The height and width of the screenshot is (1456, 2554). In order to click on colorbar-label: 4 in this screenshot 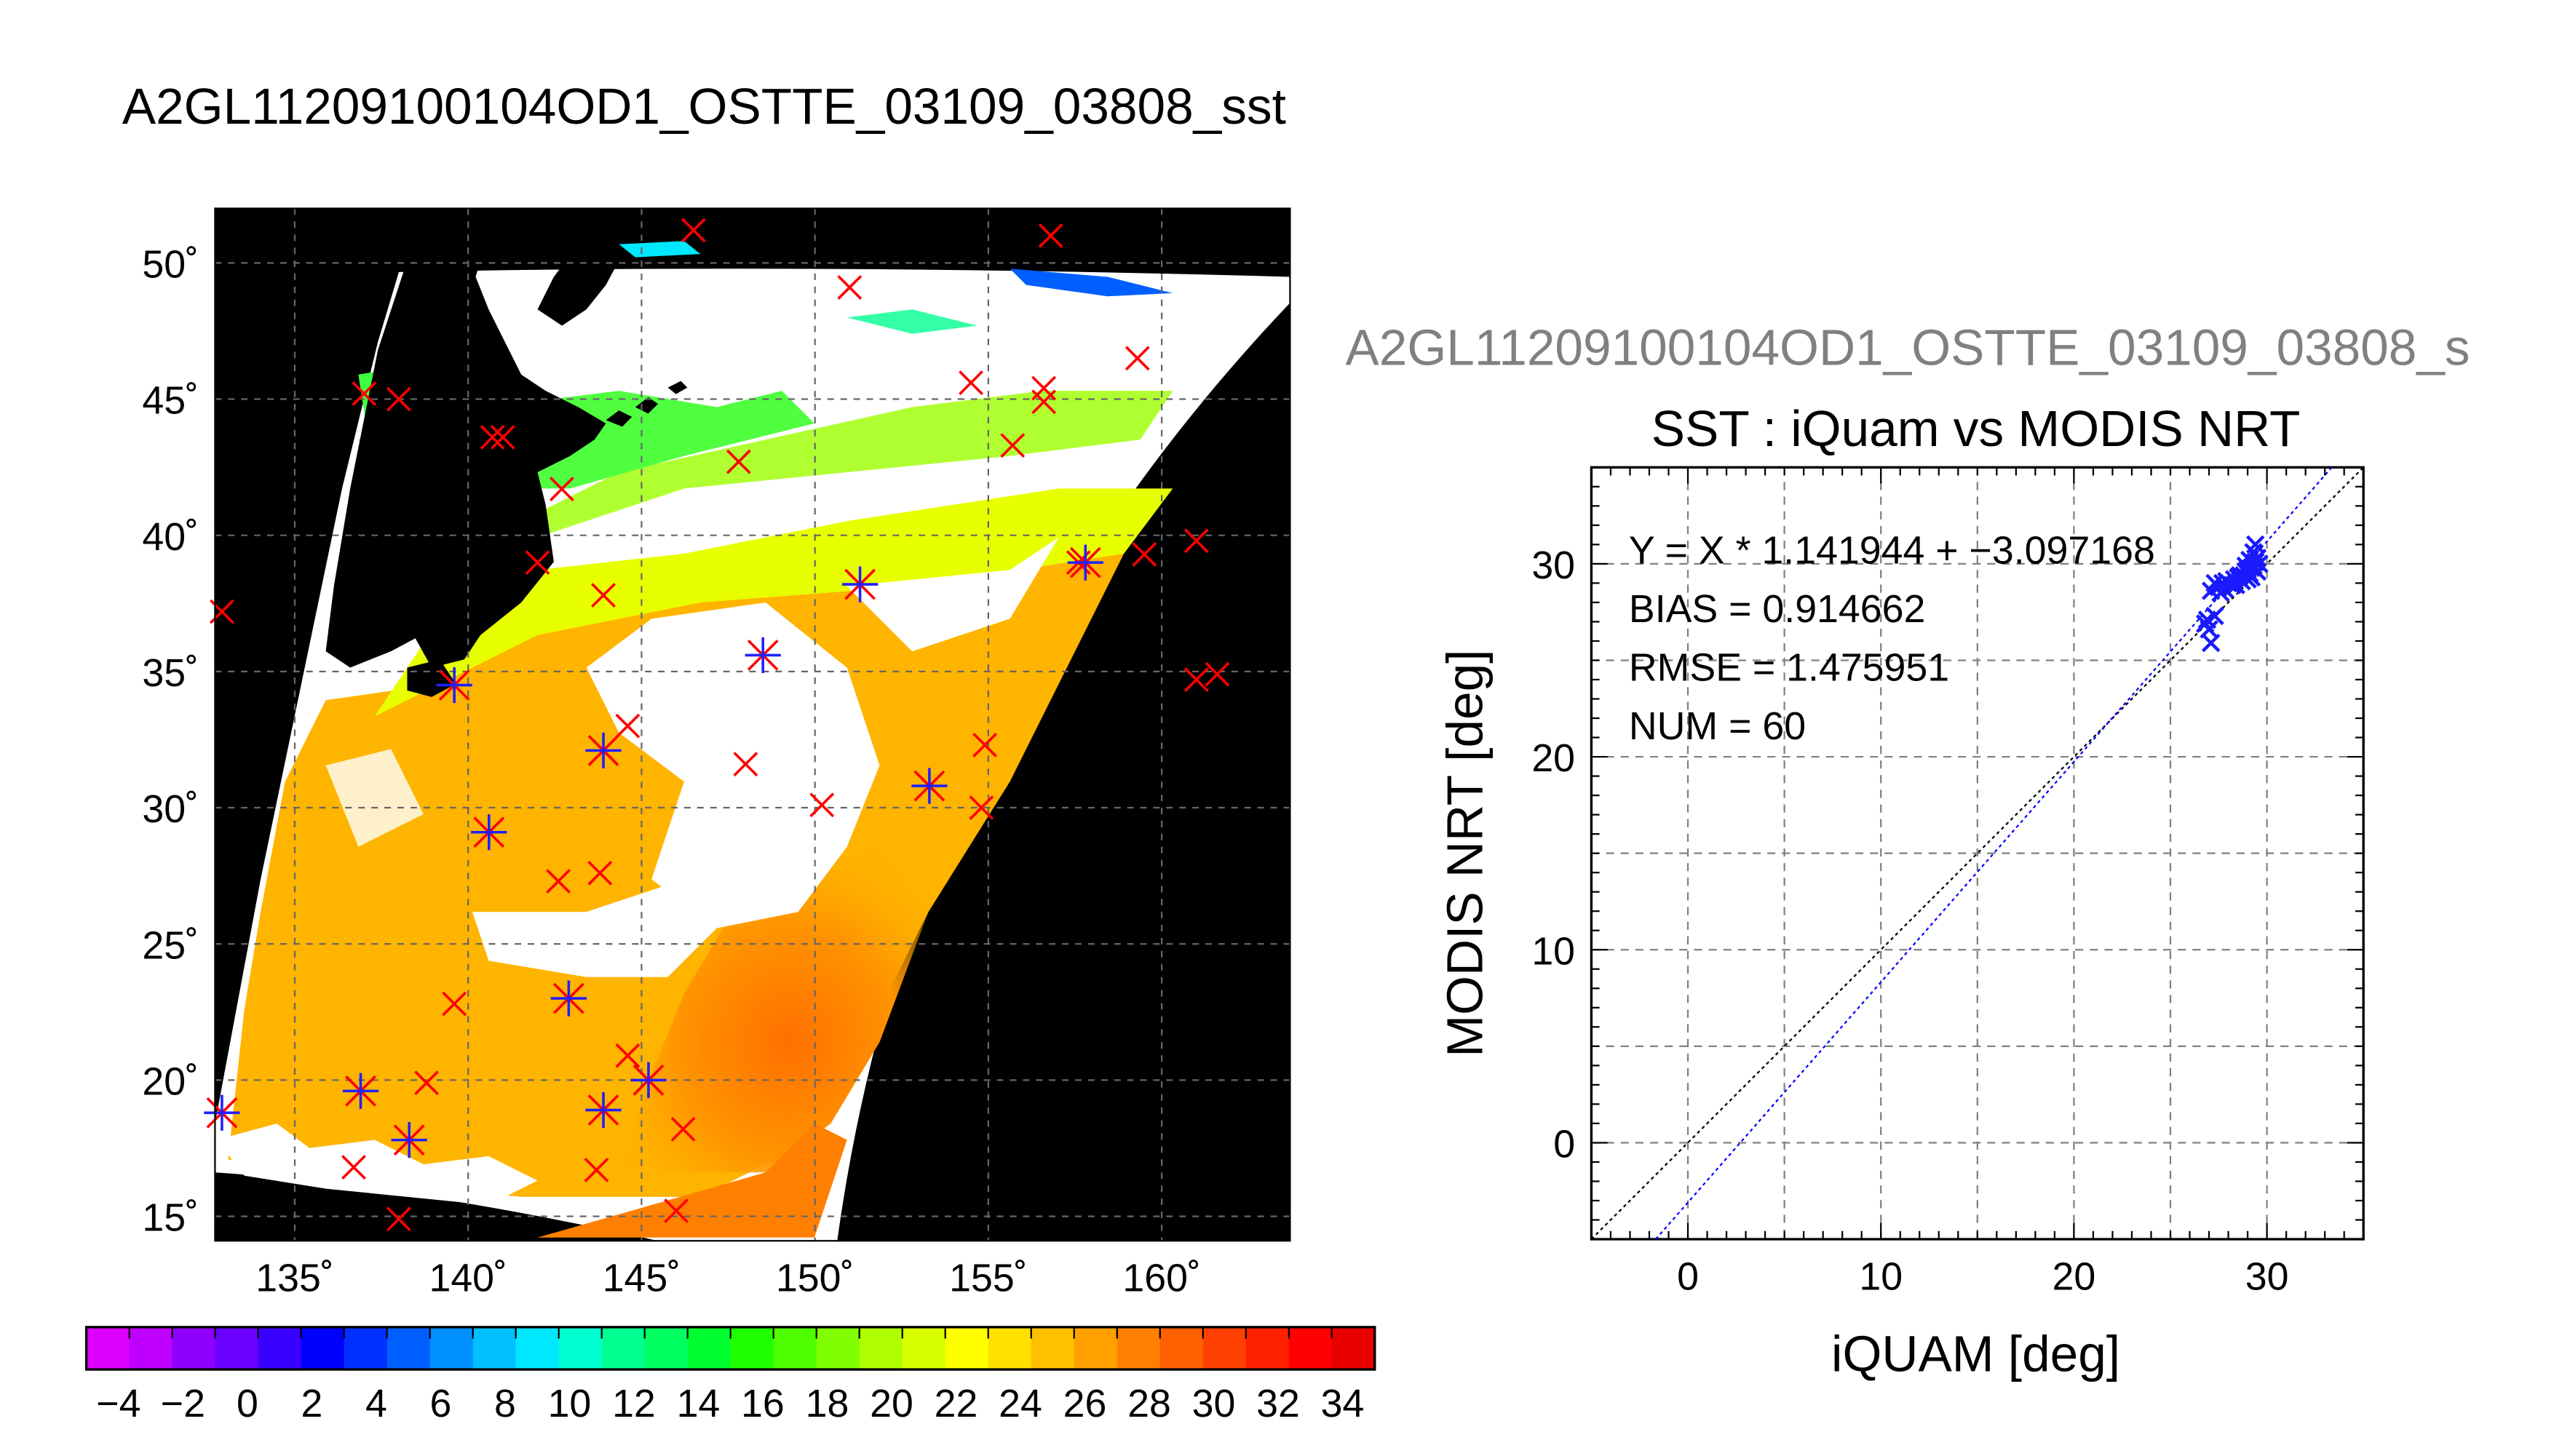, I will do `click(376, 1403)`.